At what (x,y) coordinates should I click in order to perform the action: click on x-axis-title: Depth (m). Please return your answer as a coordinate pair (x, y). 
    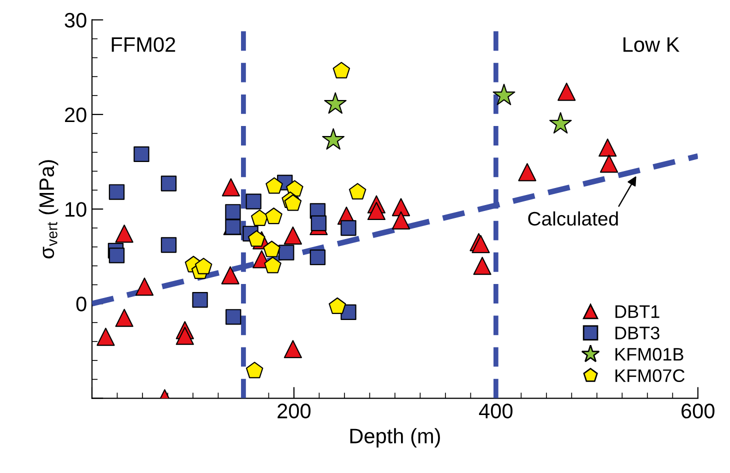
    Looking at the image, I should click on (395, 438).